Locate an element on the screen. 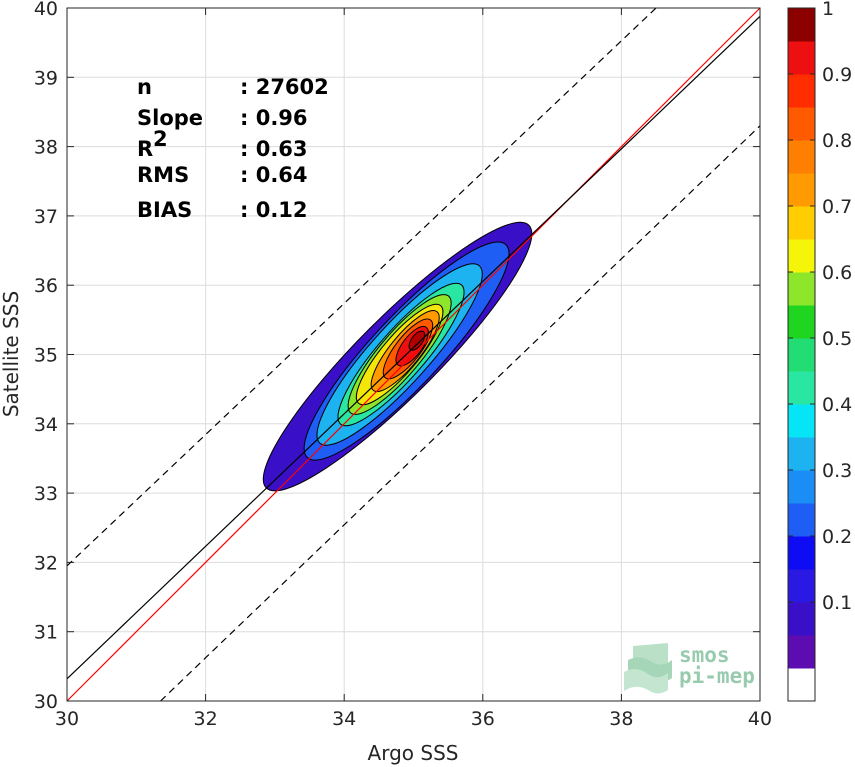  stat-label-r: R is located at coordinates (145, 149).